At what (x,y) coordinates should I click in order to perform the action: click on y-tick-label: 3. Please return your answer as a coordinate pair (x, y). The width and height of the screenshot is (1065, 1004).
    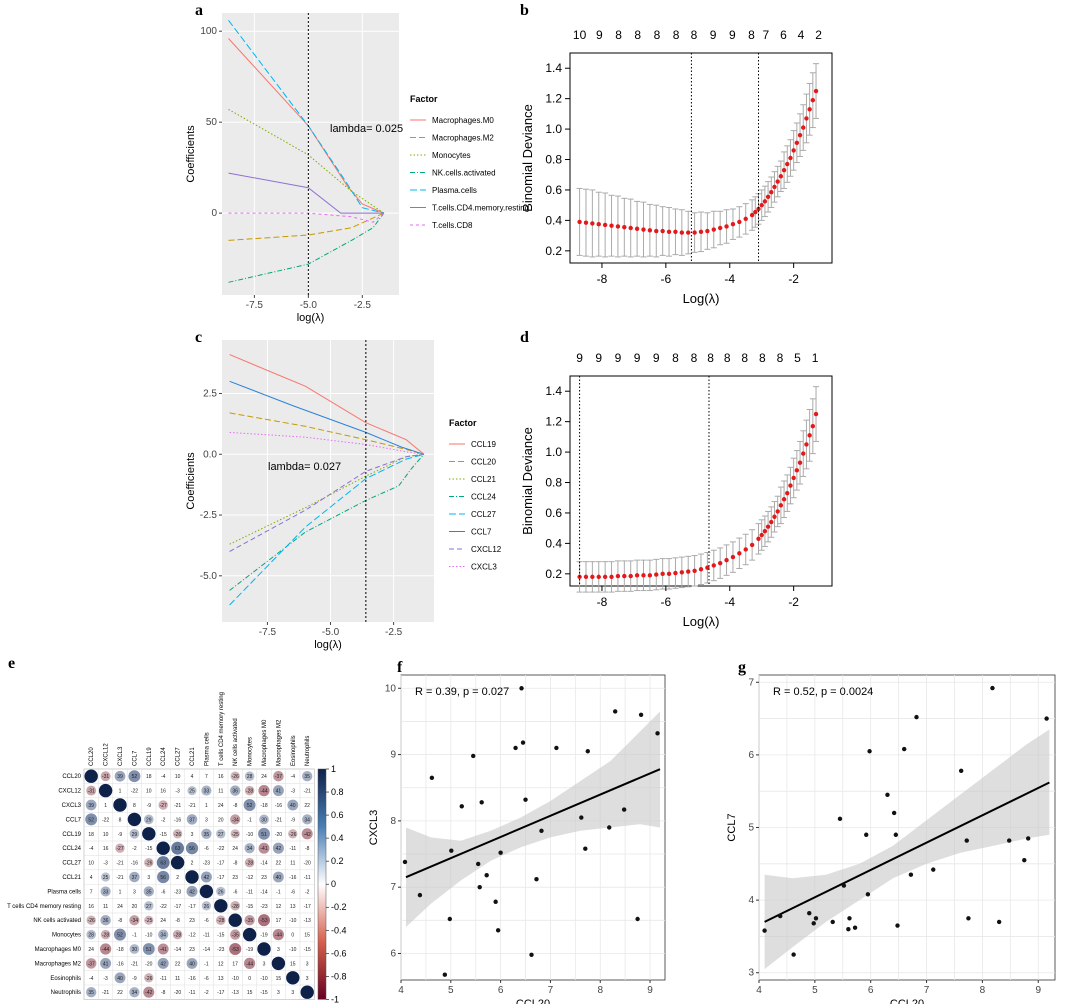
    Looking at the image, I should click on (751, 973).